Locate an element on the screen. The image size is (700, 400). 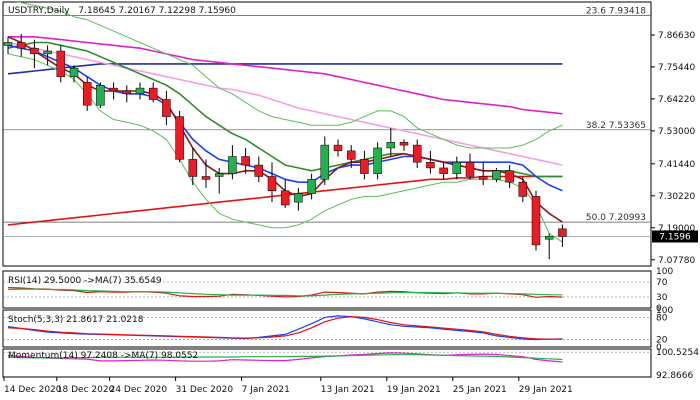
current-price-tag: 7.1596 is located at coordinates (675, 236).